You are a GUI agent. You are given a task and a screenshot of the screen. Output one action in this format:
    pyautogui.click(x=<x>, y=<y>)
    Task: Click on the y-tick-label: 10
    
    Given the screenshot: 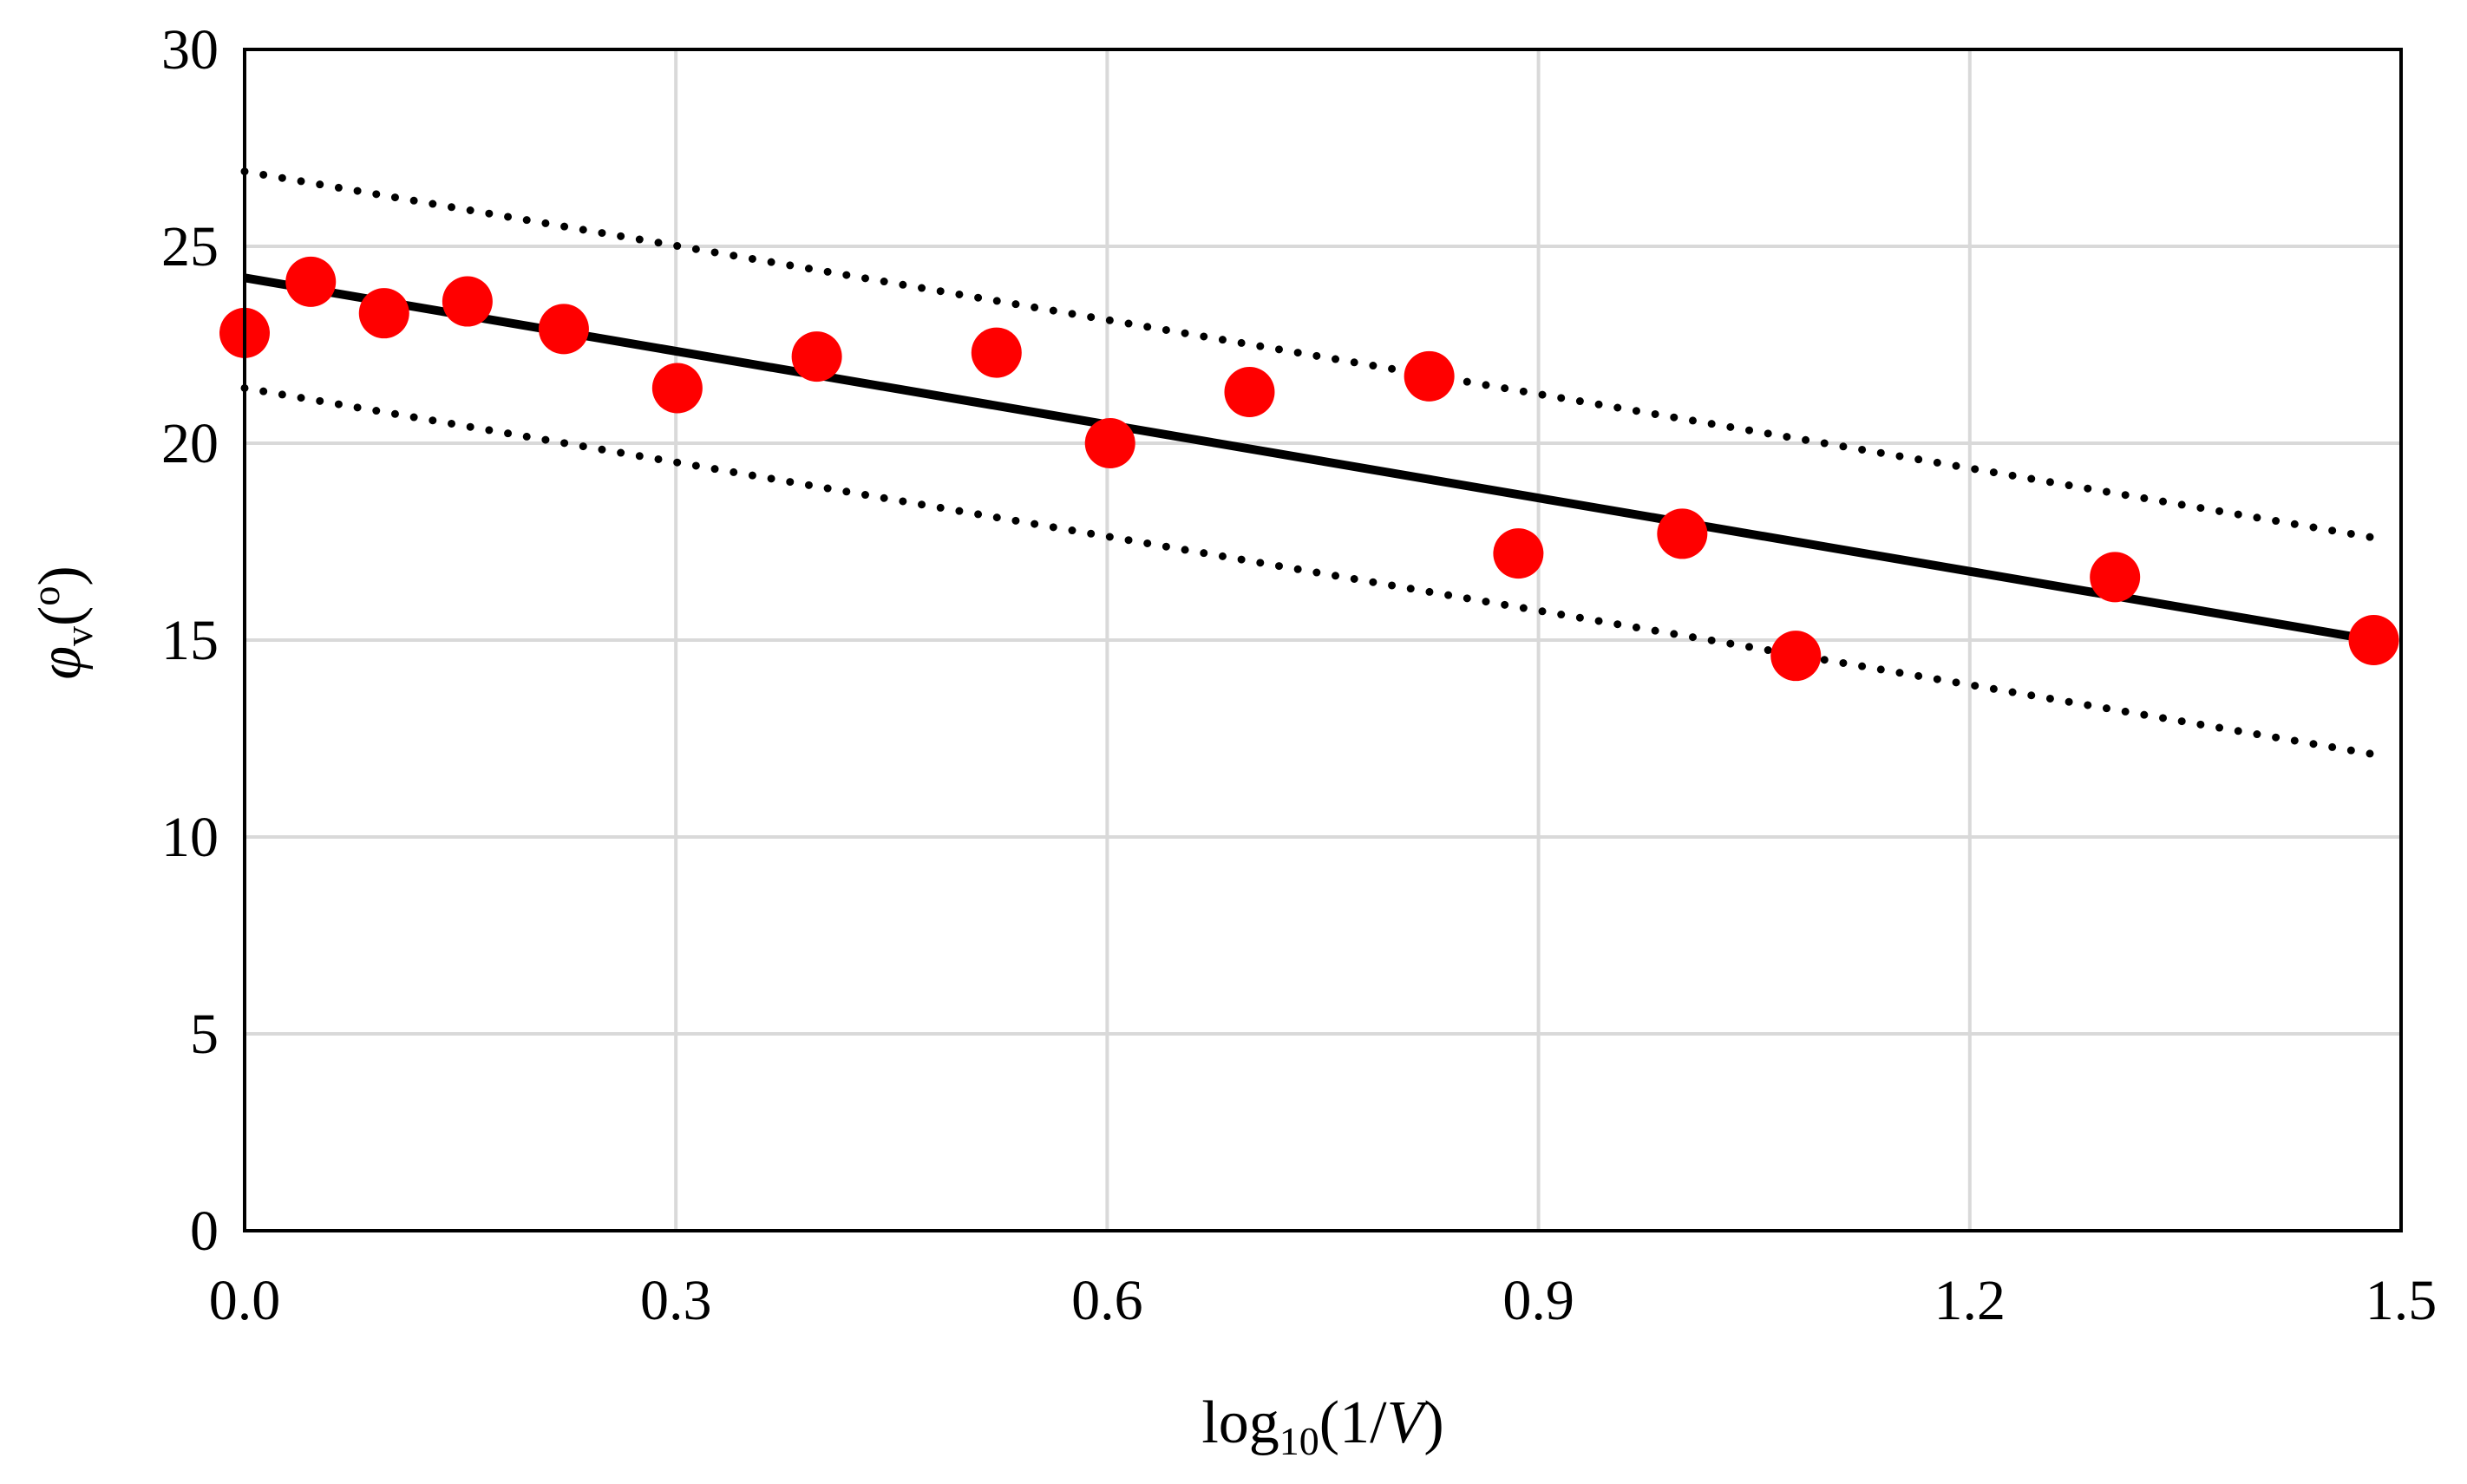 What is the action you would take?
    pyautogui.click(x=190, y=838)
    